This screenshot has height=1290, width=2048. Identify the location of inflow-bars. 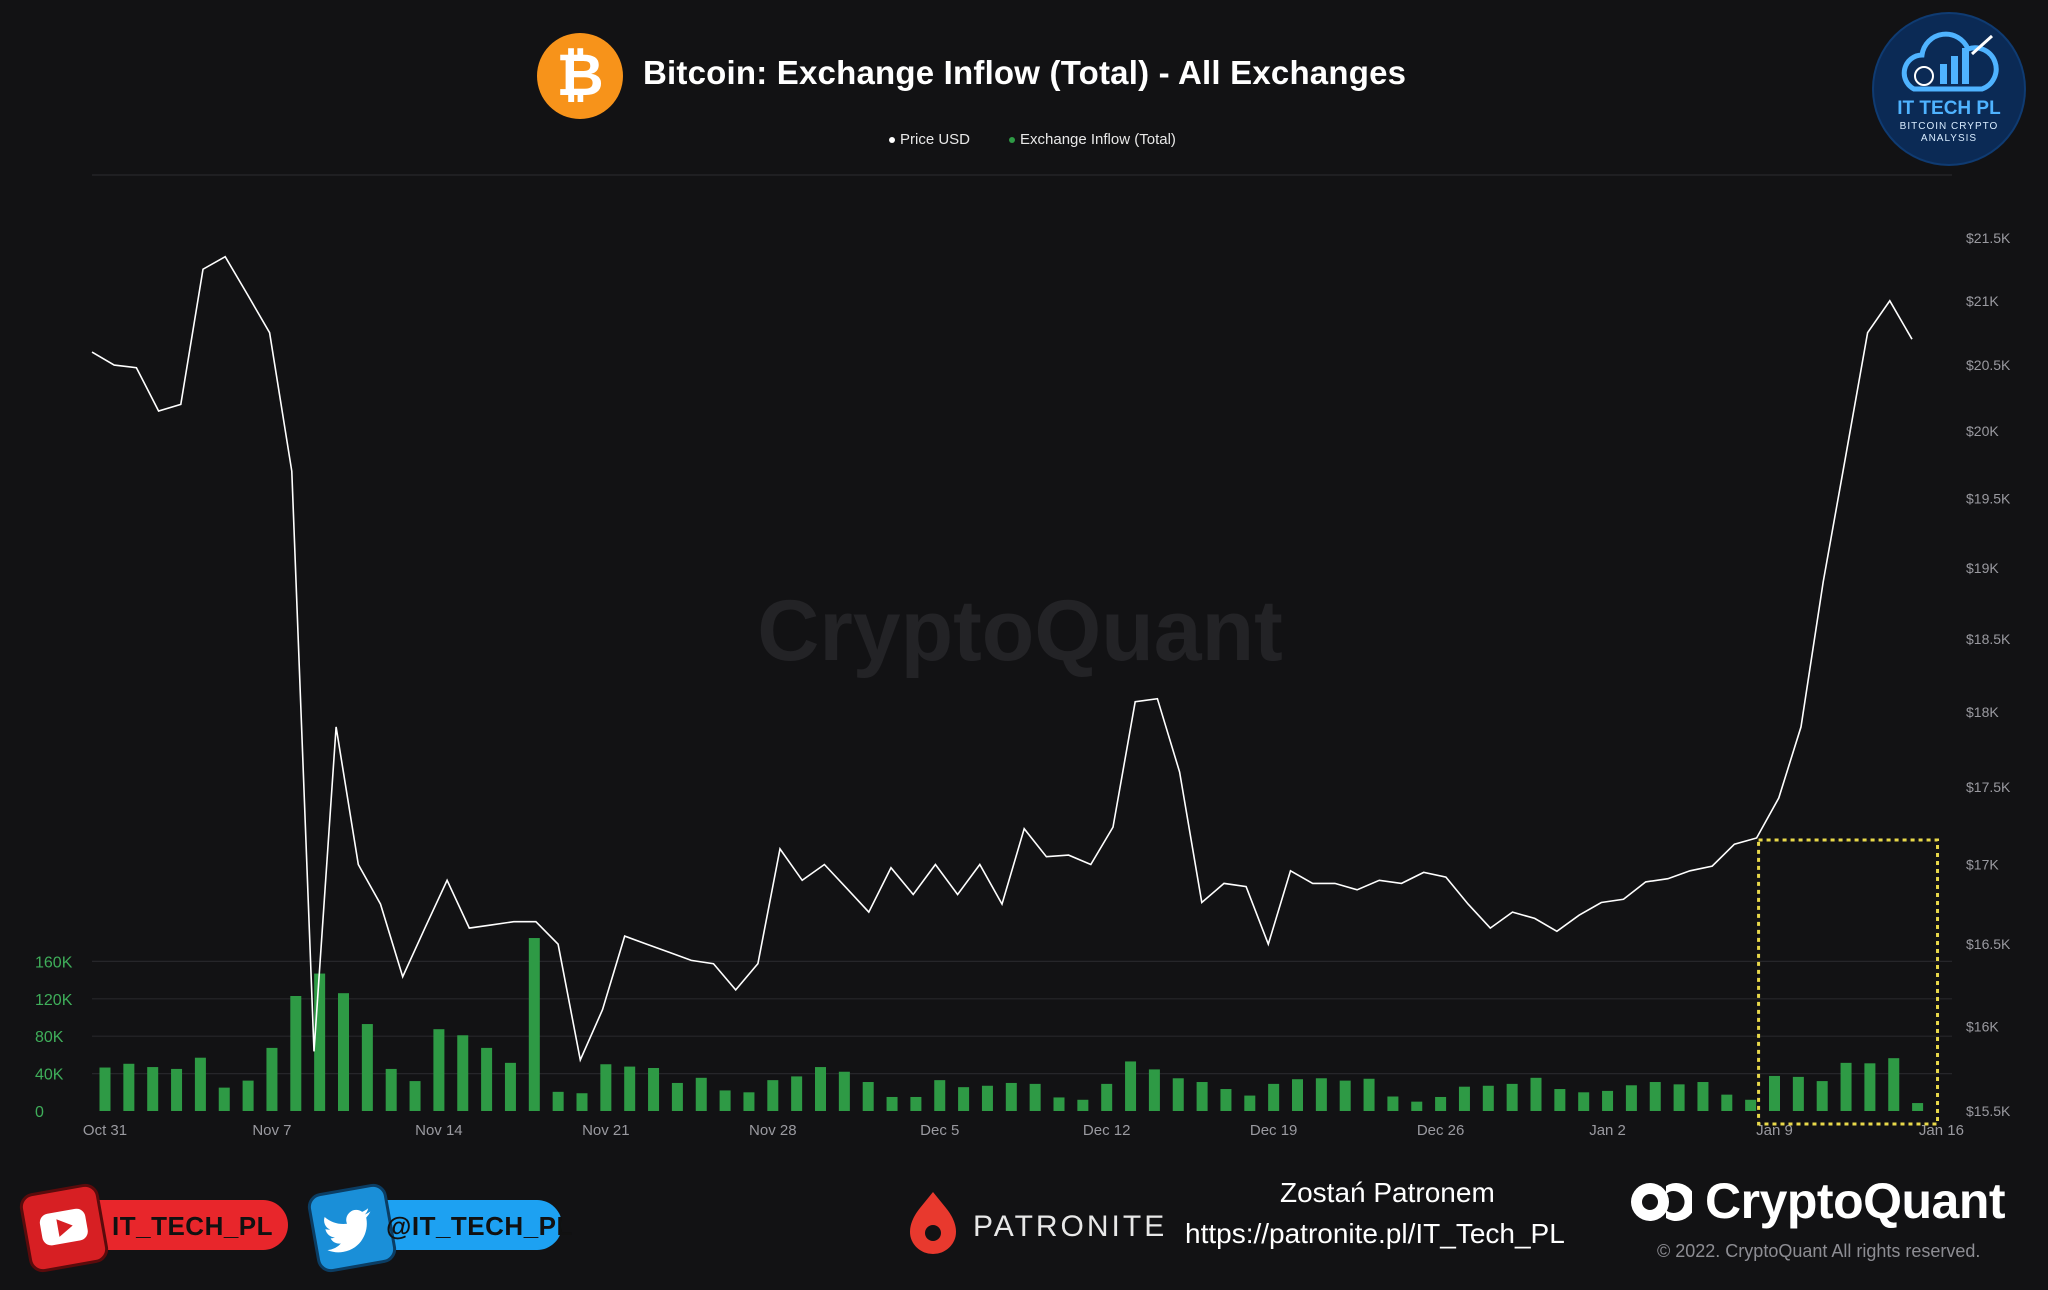
(1011, 1024).